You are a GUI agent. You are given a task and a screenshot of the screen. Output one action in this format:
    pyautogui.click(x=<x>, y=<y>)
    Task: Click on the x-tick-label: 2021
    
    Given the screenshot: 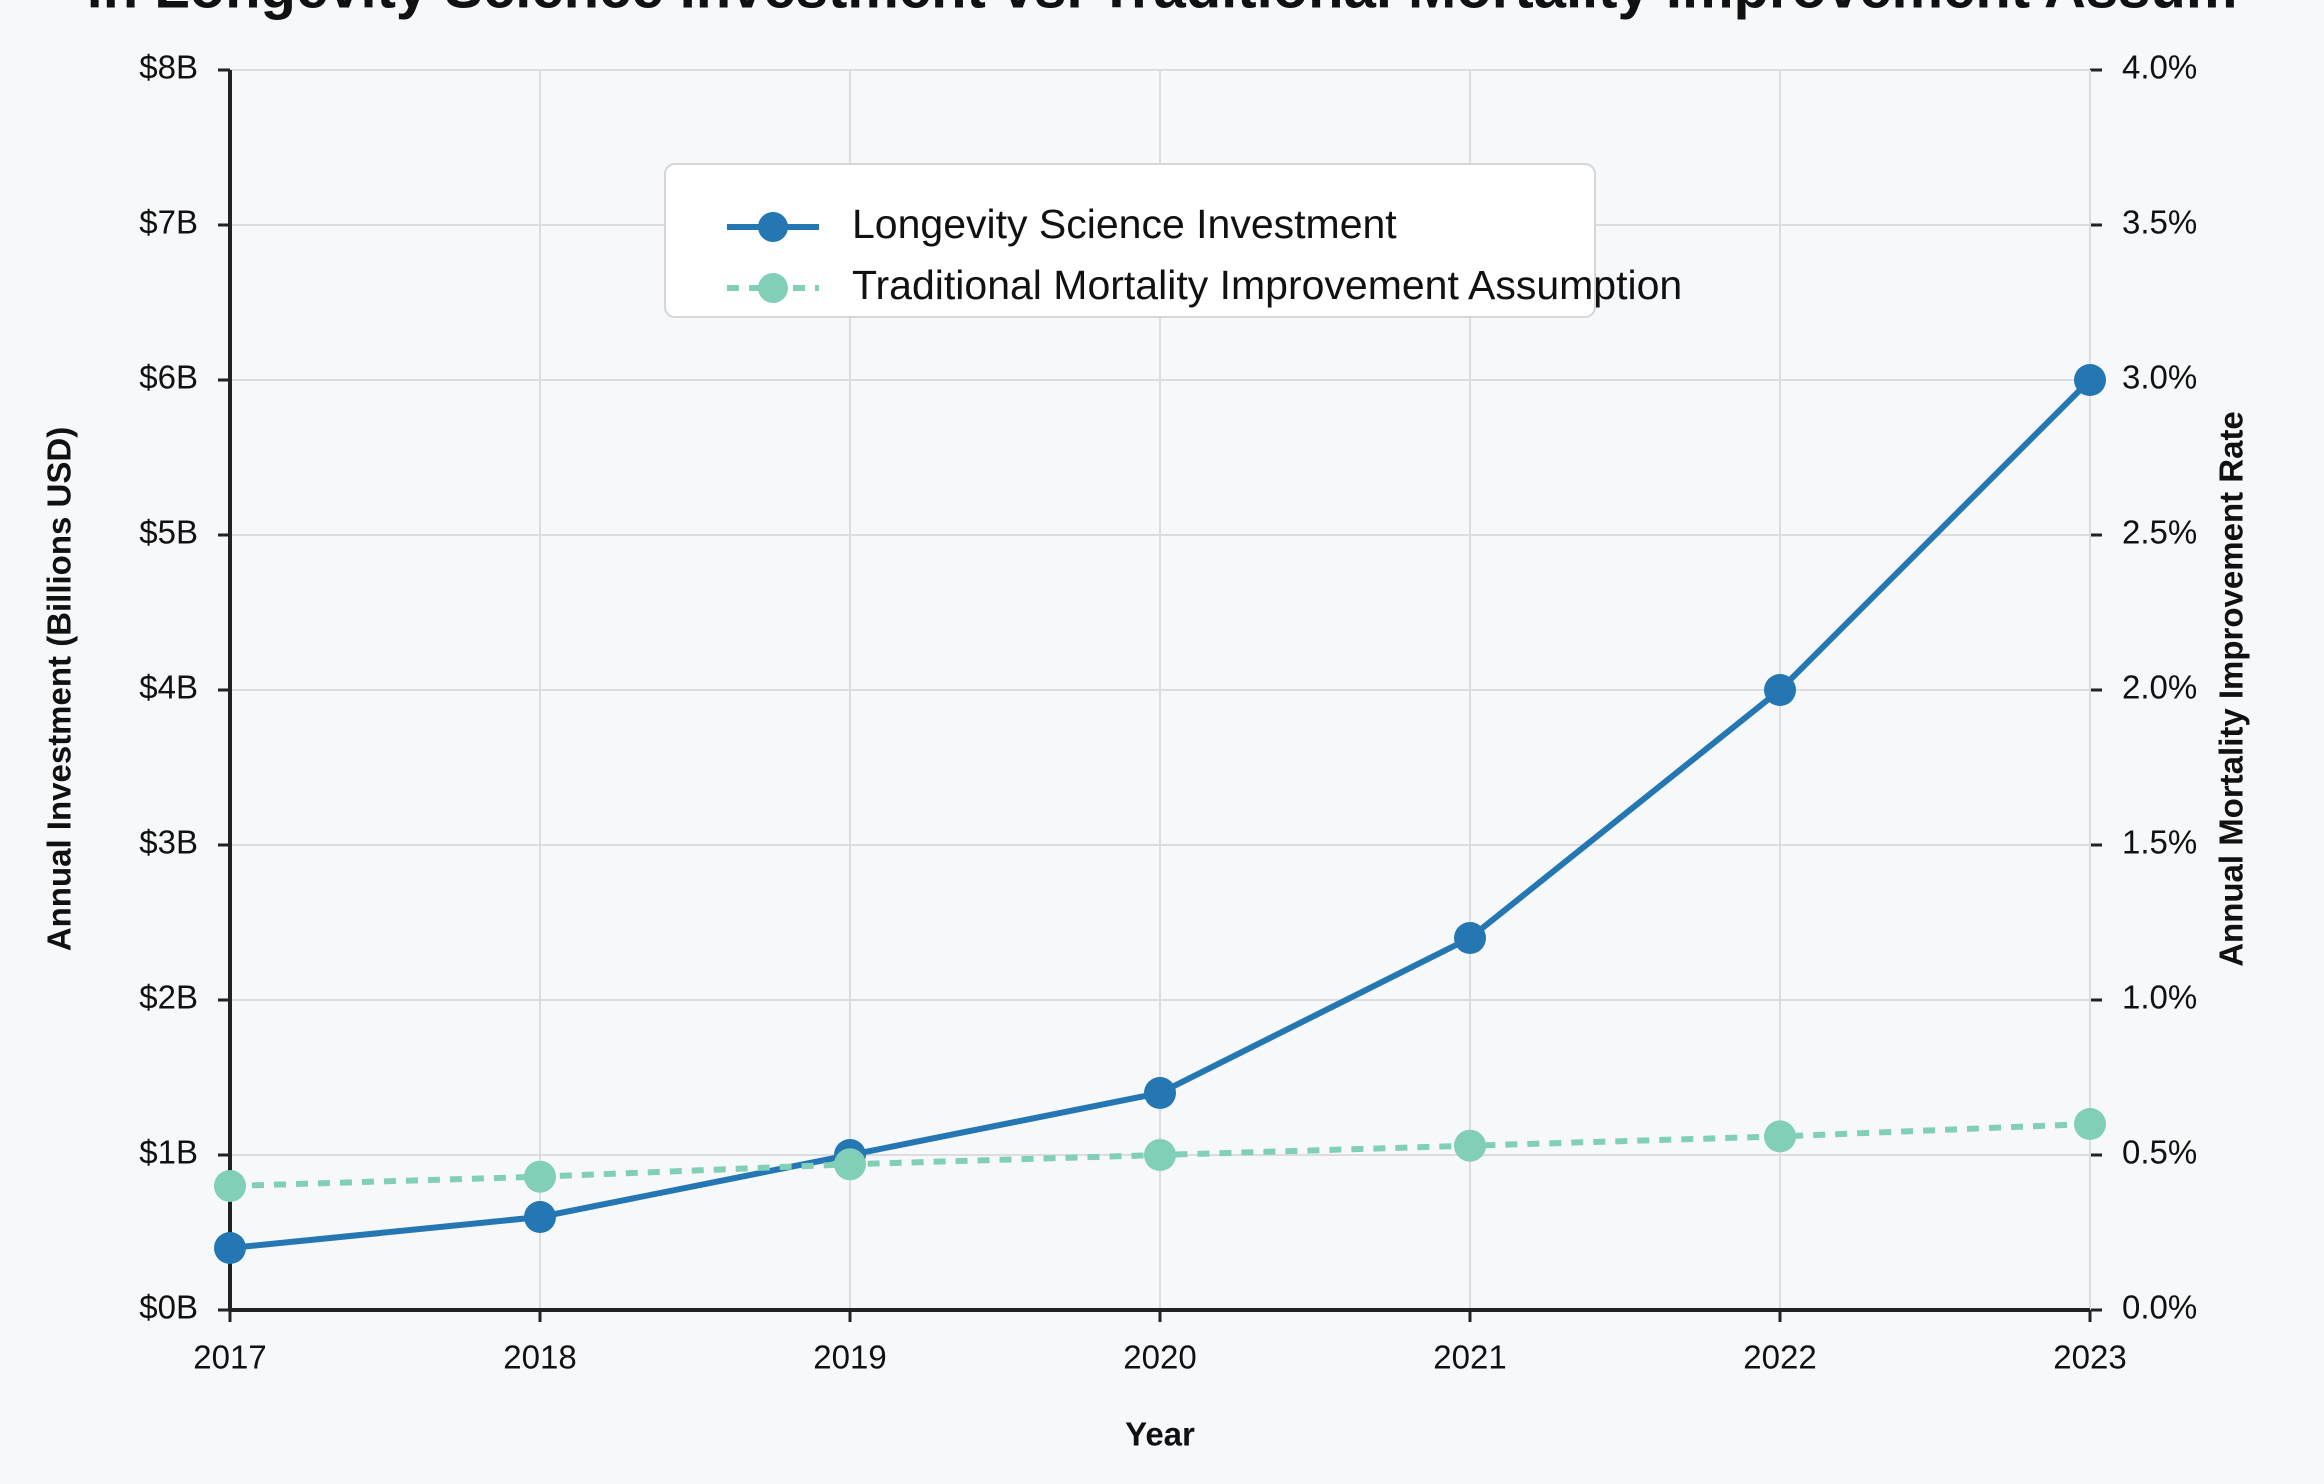 What is the action you would take?
    pyautogui.click(x=1469, y=1357)
    